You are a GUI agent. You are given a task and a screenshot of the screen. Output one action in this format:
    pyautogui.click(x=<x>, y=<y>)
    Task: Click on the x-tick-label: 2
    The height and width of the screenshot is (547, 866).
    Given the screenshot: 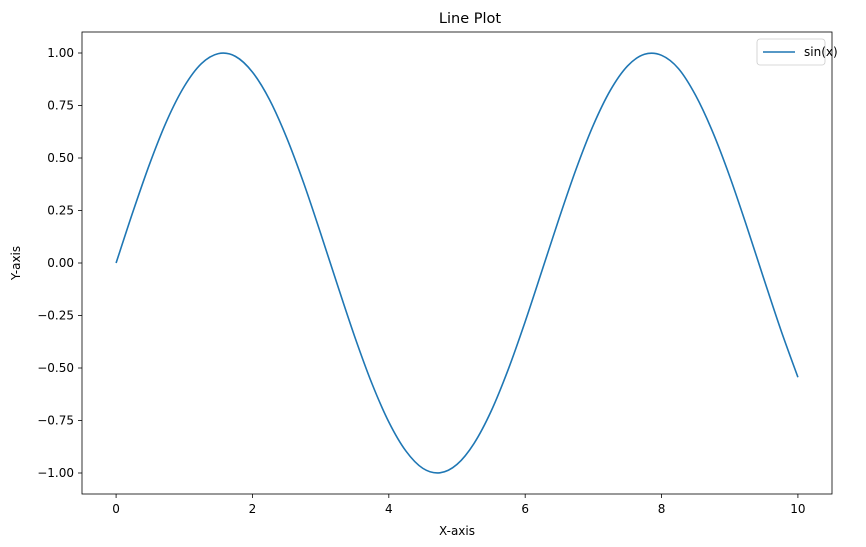 What is the action you would take?
    pyautogui.click(x=253, y=509)
    